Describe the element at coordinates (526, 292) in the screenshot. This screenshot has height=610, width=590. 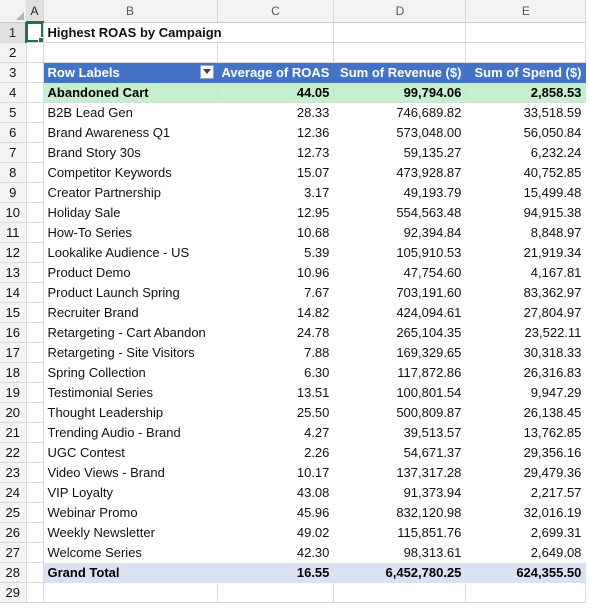
I see `pivot-row-spend: 83,362.97` at that location.